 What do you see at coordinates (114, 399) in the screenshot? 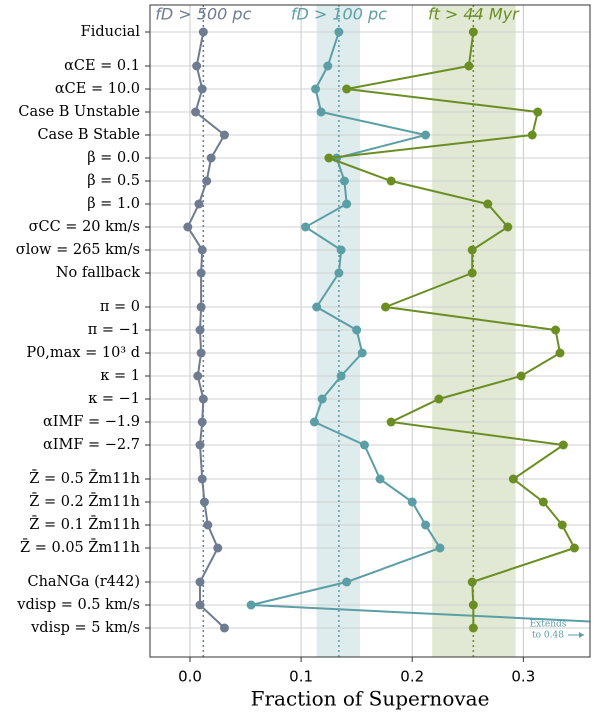
I see `y-tick-label: κ = −1` at bounding box center [114, 399].